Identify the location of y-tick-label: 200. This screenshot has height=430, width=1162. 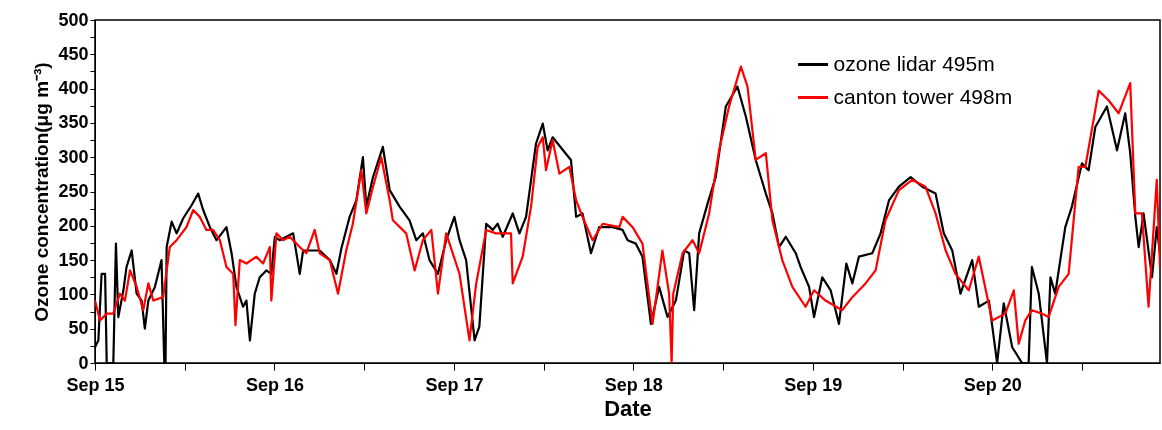
(73, 225).